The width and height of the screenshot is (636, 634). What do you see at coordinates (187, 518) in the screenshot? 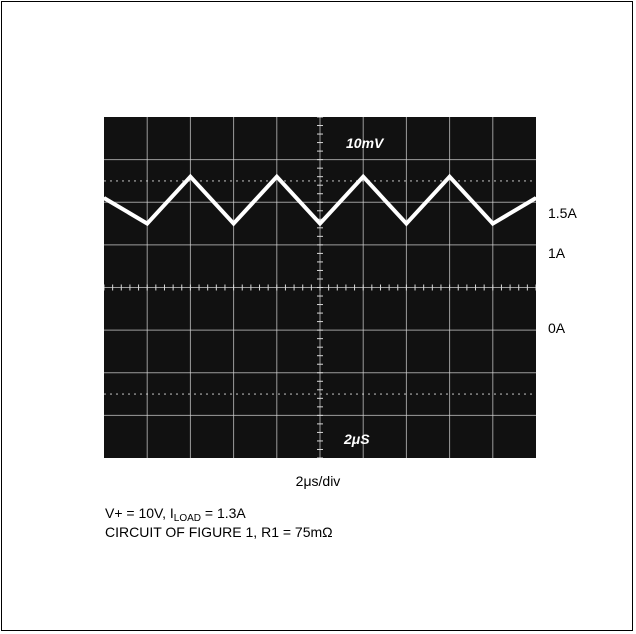
I see `caption-line-1-subscript: LOAD` at bounding box center [187, 518].